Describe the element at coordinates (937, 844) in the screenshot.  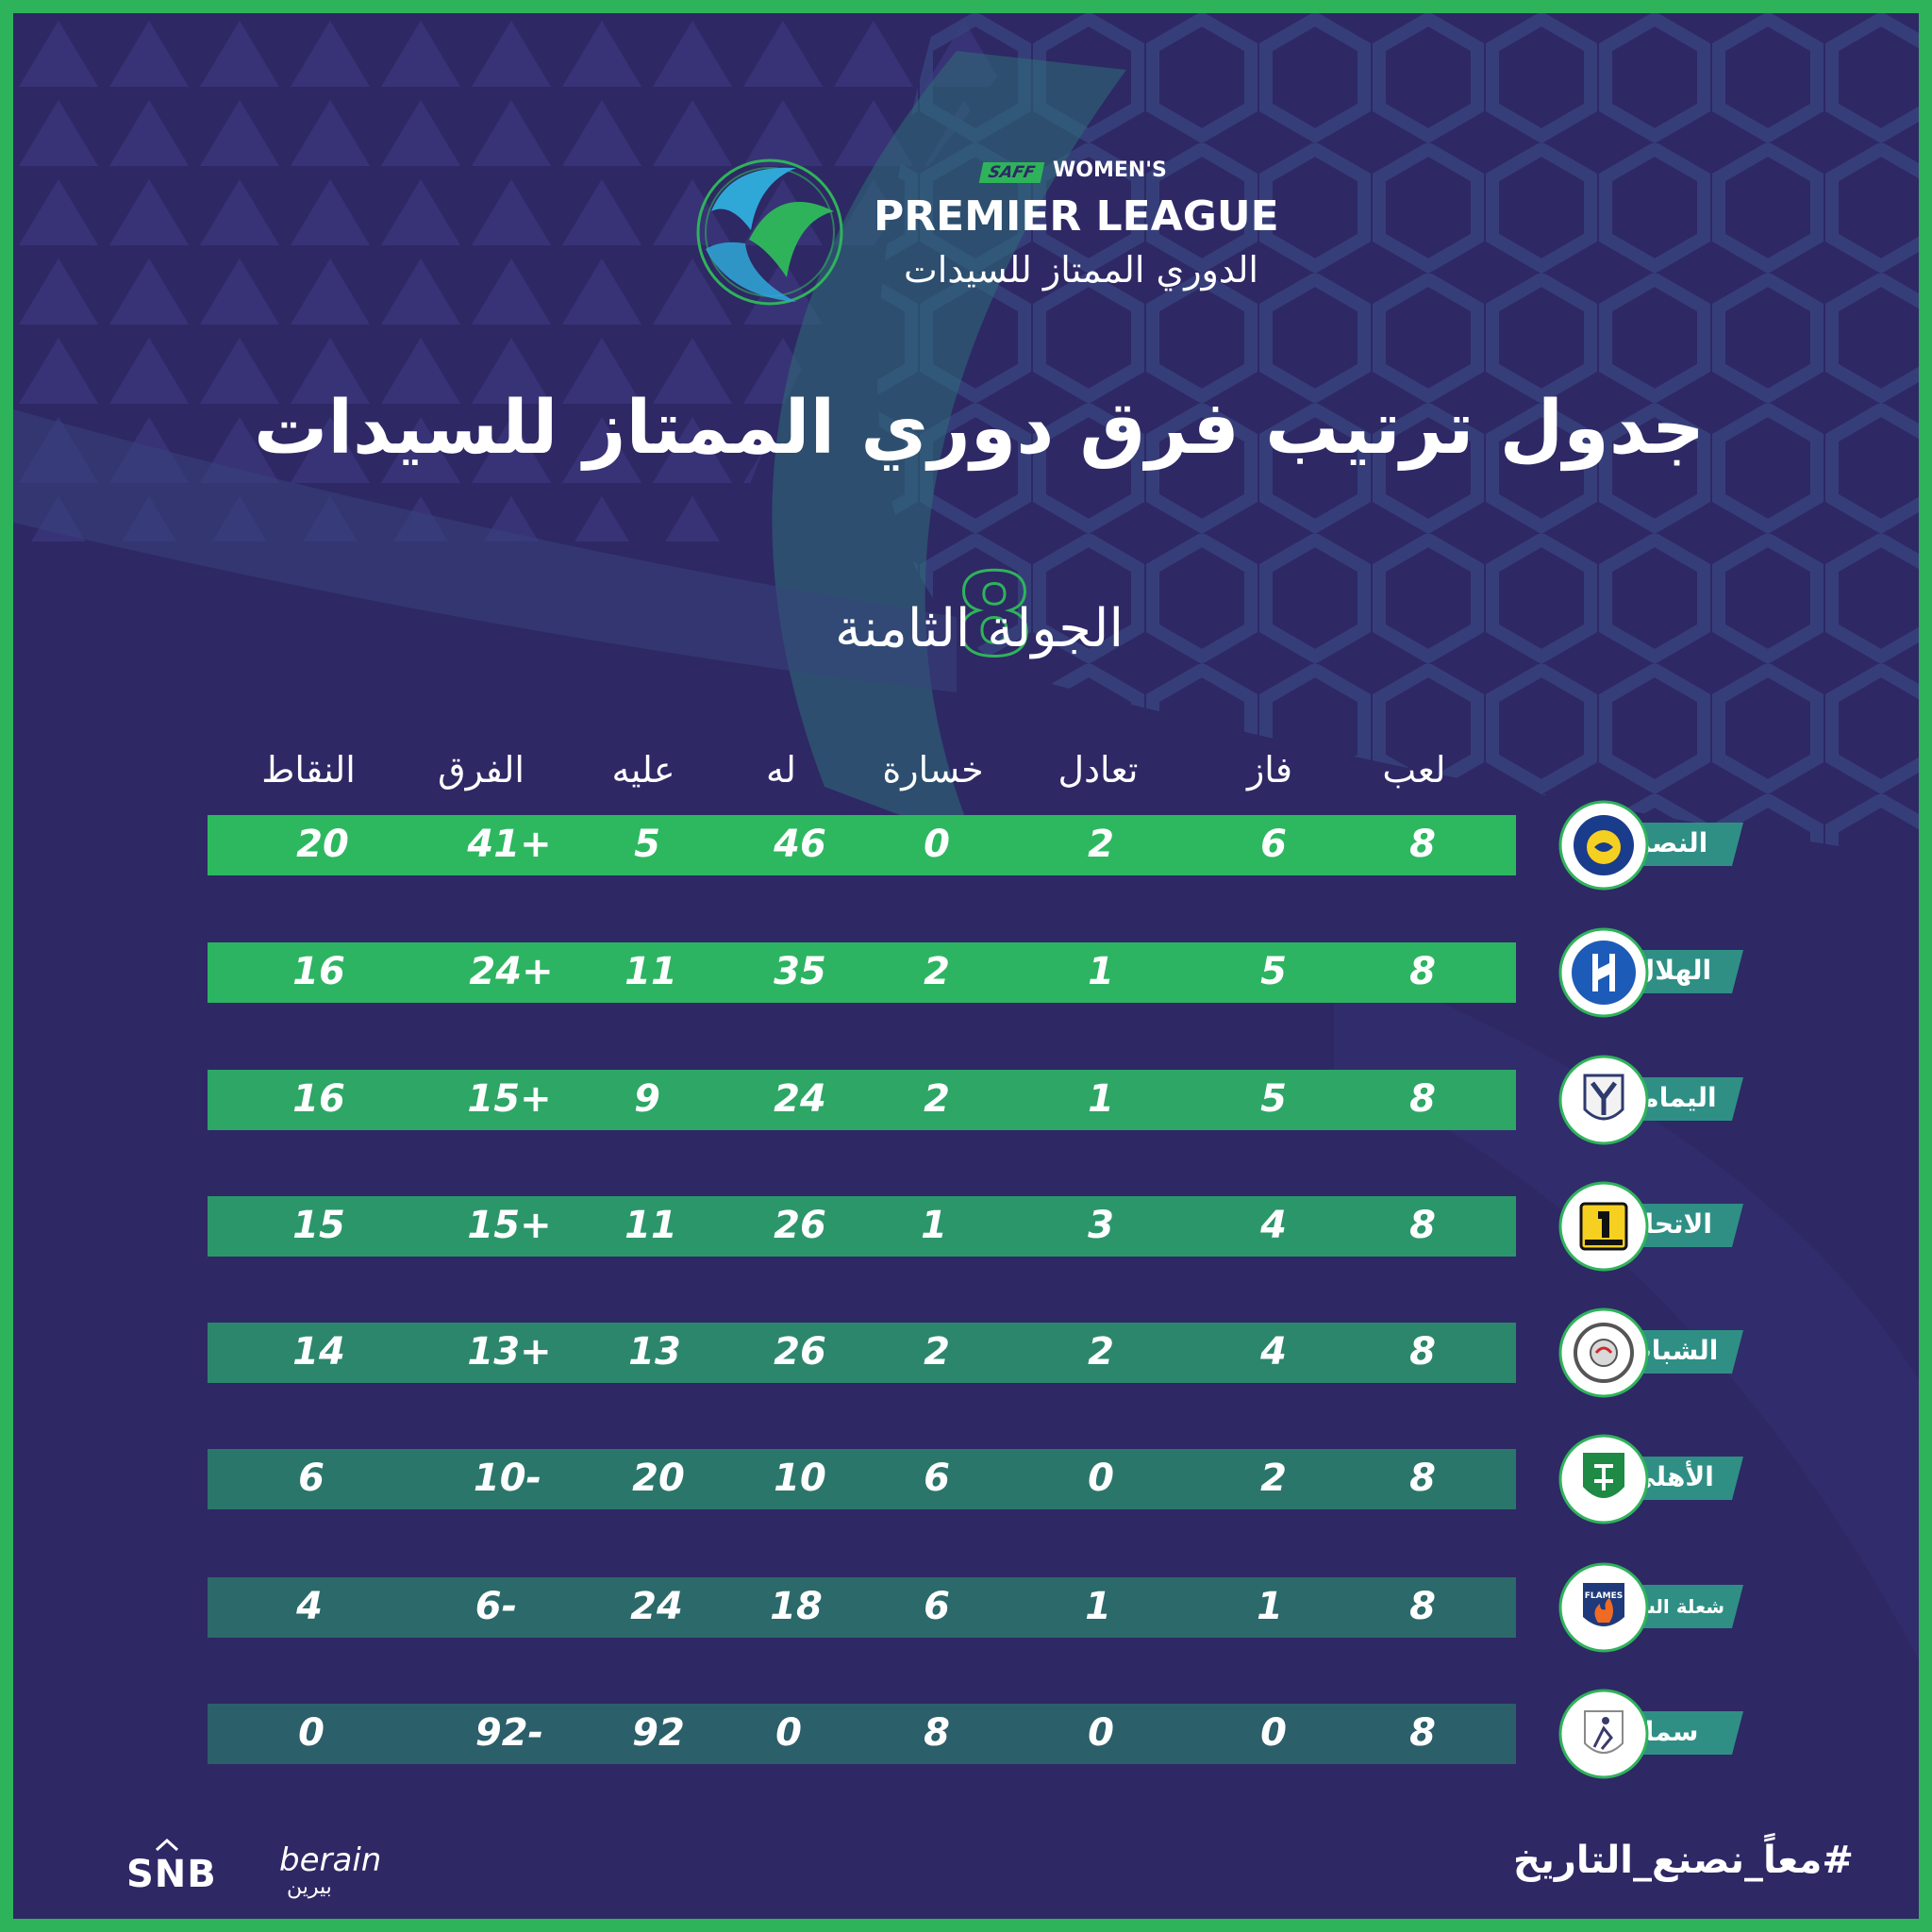
I see `cell-lost: 0` at that location.